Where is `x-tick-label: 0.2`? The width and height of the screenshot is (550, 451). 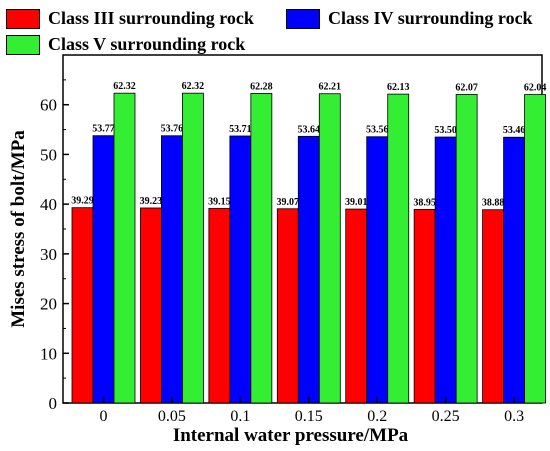
x-tick-label: 0.2 is located at coordinates (377, 416).